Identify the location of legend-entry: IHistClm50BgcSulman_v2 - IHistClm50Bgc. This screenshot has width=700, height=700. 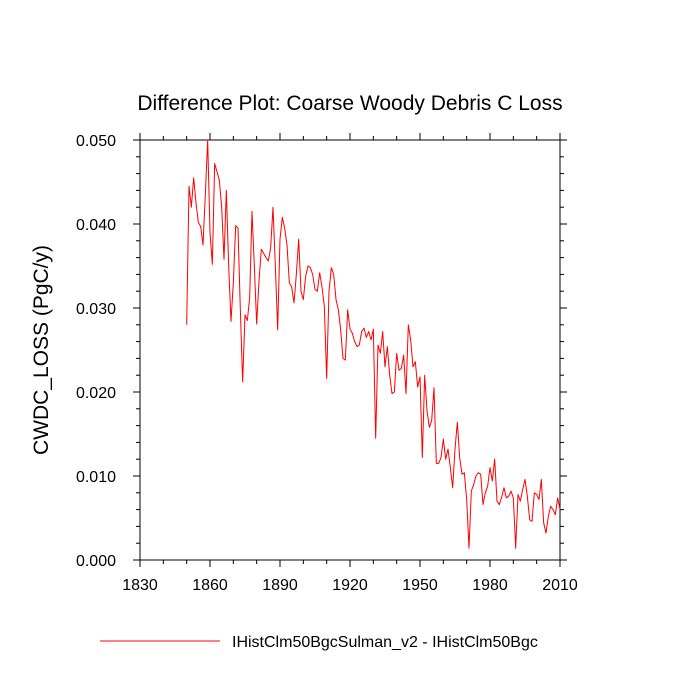
(385, 642).